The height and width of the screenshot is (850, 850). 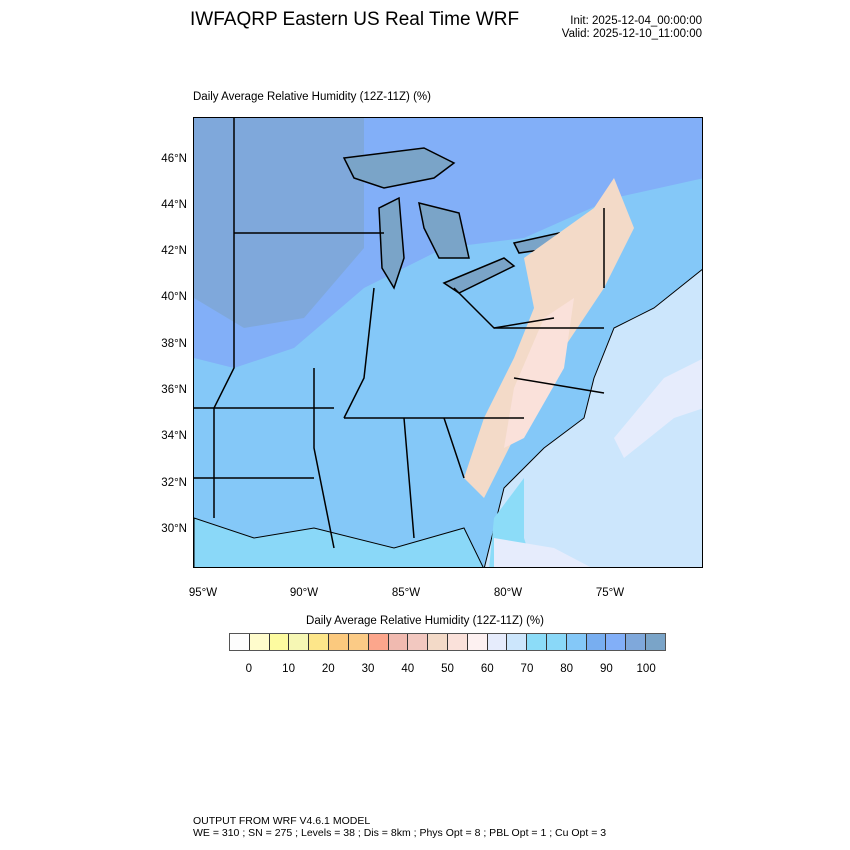 I want to click on northwest-region, so click(x=279, y=223).